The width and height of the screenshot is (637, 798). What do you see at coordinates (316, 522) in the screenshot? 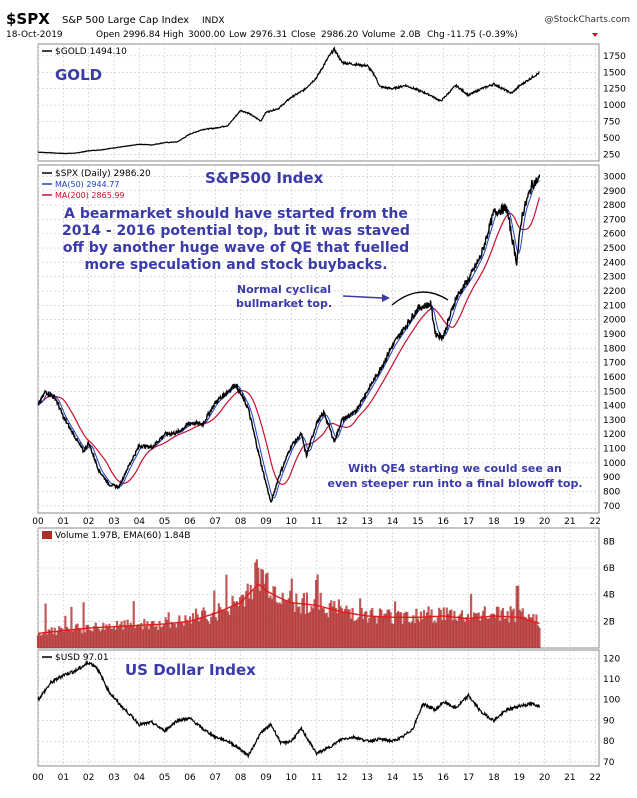
I see `spx-xtick-11: 11` at bounding box center [316, 522].